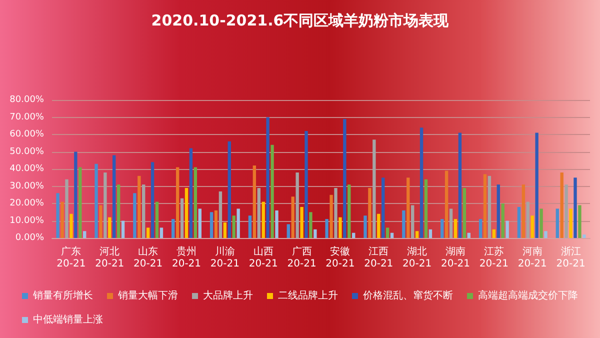 The image size is (600, 338). What do you see at coordinates (27, 169) in the screenshot?
I see `y-tick-label: 40.00%` at bounding box center [27, 169].